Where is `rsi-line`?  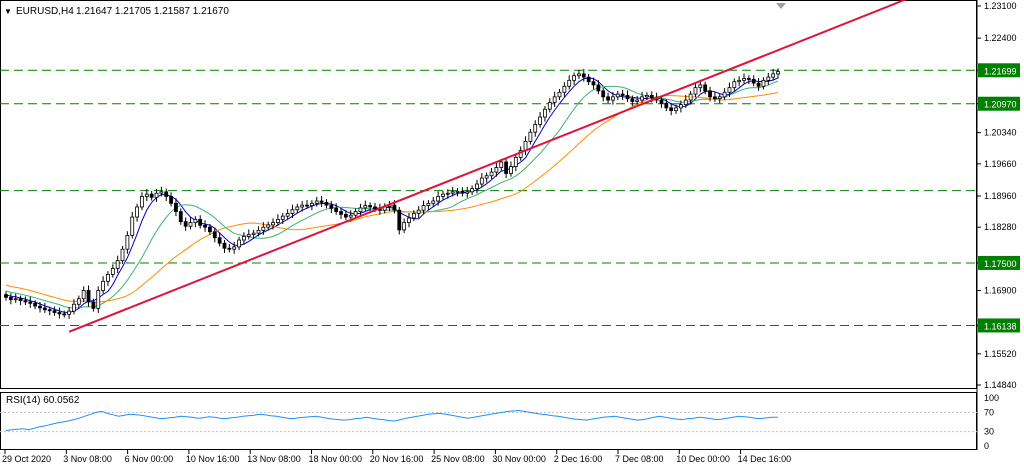
rsi-line is located at coordinates (391, 420).